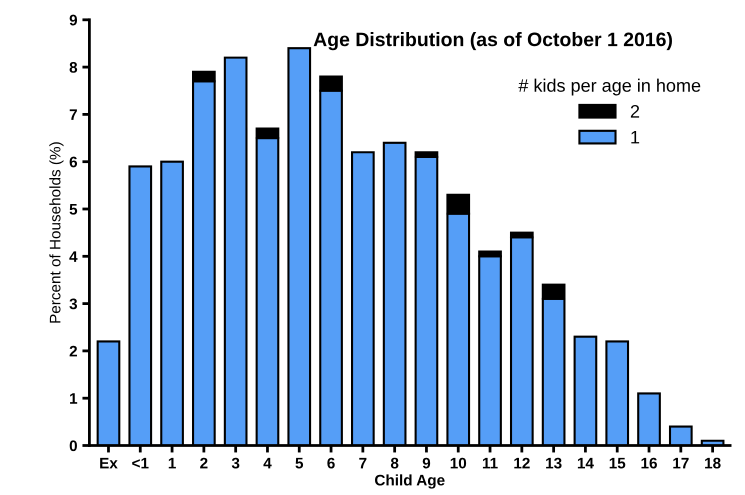 This screenshot has width=745, height=495. What do you see at coordinates (74, 20) in the screenshot?
I see `y-tick-label: 9` at bounding box center [74, 20].